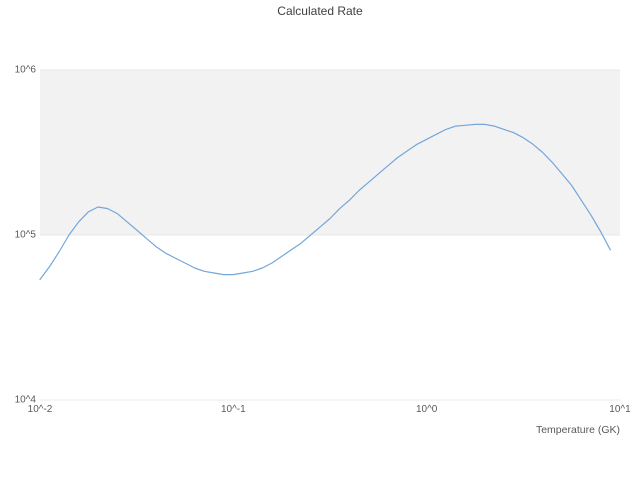  Describe the element at coordinates (577, 430) in the screenshot. I see `x-axis-label: Temperature (GK)` at that location.